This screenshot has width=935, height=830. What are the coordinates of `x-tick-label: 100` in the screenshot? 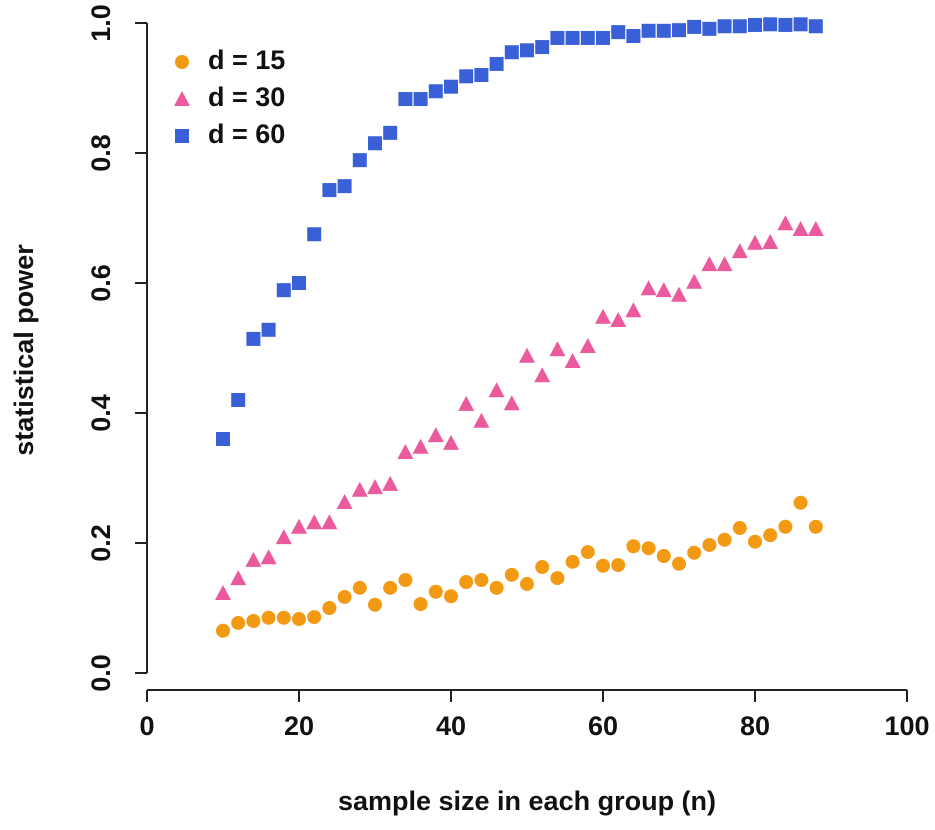 It's located at (906, 726).